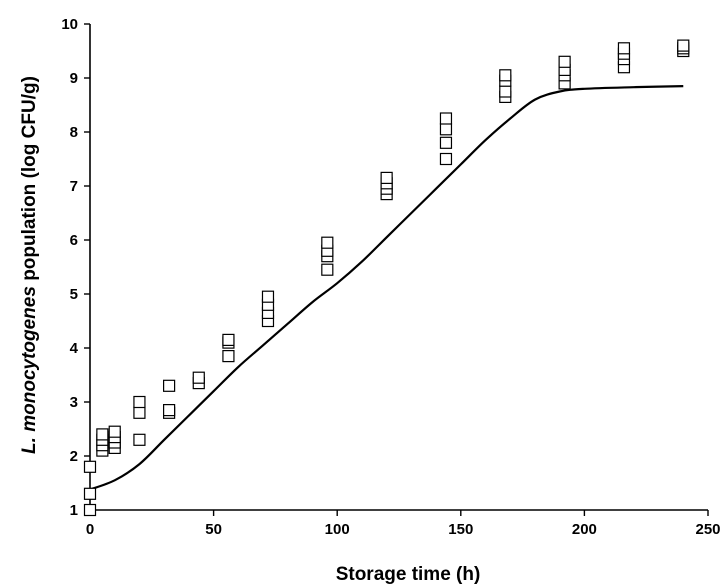 The width and height of the screenshot is (726, 585). Describe the element at coordinates (707, 529) in the screenshot. I see `x-tick-label: 250` at that location.